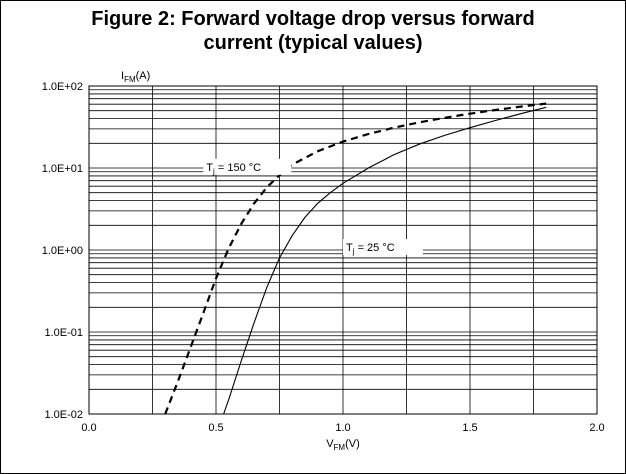 The image size is (626, 474). What do you see at coordinates (63, 415) in the screenshot?
I see `y-tick-label: 1.0E-02` at bounding box center [63, 415].